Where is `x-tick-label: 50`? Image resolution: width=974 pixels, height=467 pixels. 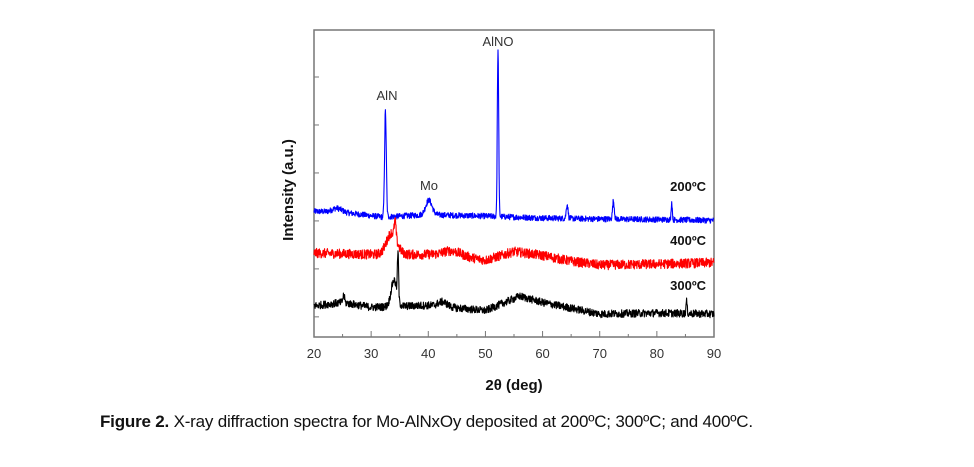 x-tick-label: 50 is located at coordinates (485, 353).